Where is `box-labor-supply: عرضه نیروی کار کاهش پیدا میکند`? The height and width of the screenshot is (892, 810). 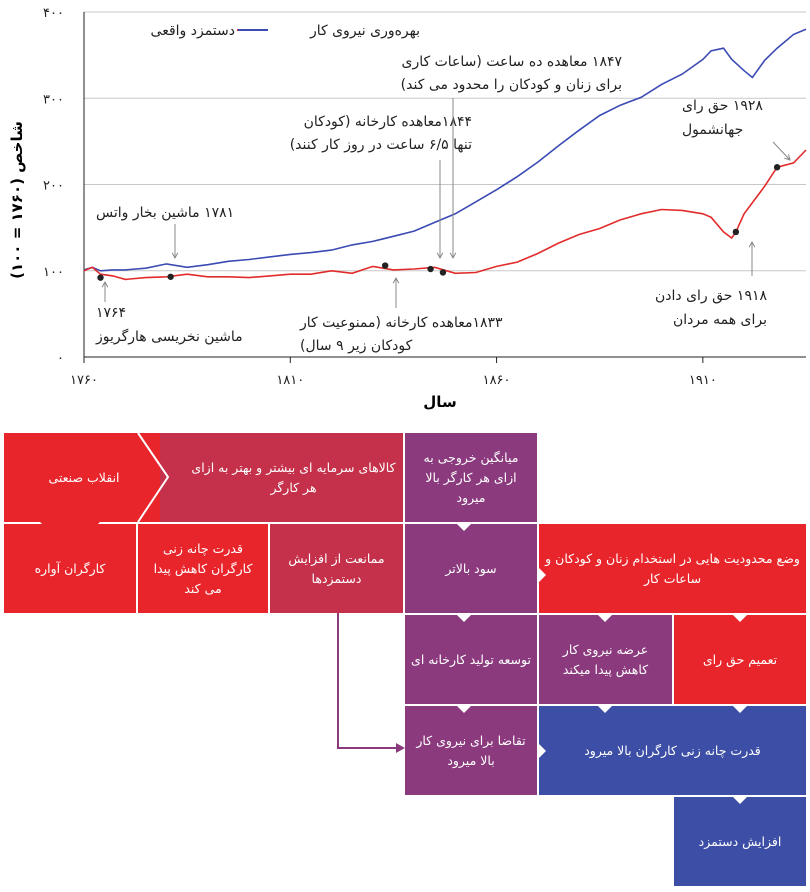
box-labor-supply: عرضه نیروی کار کاهش پیدا میکند is located at coordinates (605, 659).